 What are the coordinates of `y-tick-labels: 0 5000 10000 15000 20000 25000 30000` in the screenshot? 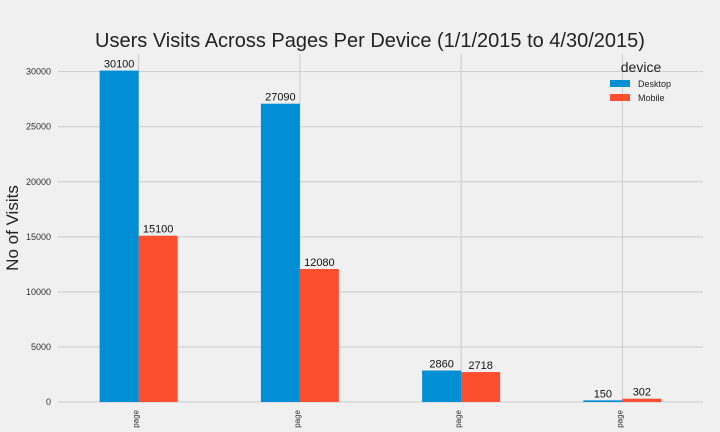 It's located at (38, 237).